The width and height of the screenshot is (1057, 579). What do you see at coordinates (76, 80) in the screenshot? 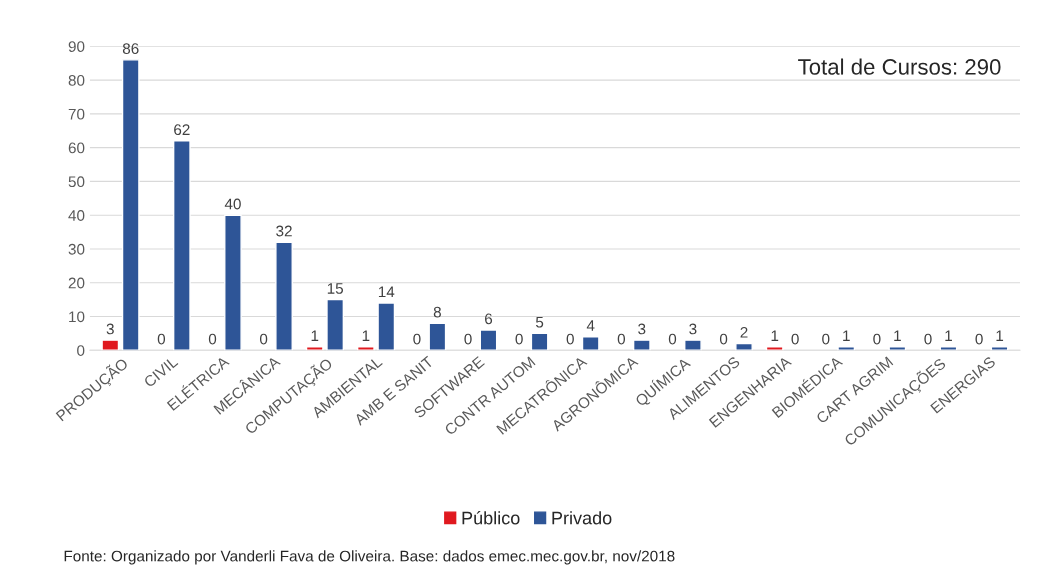
I see `y-tick-label: 80` at bounding box center [76, 80].